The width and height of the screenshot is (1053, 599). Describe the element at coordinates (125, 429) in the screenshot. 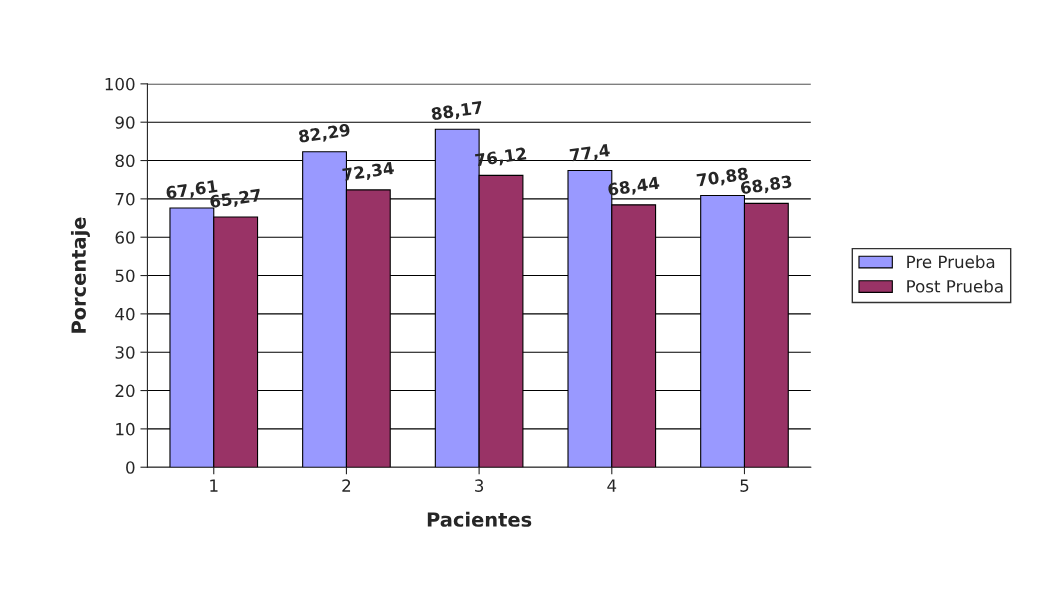

I see `y-tick-label: 10` at that location.